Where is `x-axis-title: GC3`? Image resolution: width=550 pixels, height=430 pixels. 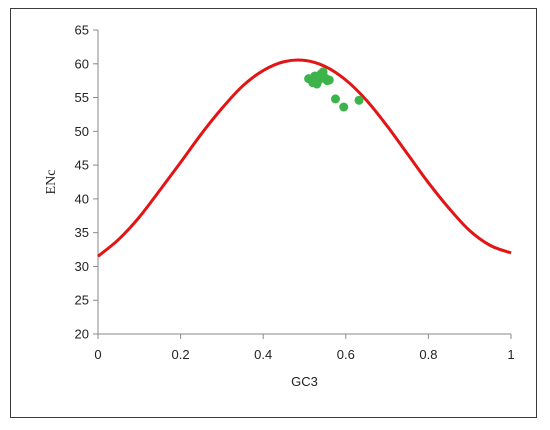 x-axis-title: GC3 is located at coordinates (304, 381).